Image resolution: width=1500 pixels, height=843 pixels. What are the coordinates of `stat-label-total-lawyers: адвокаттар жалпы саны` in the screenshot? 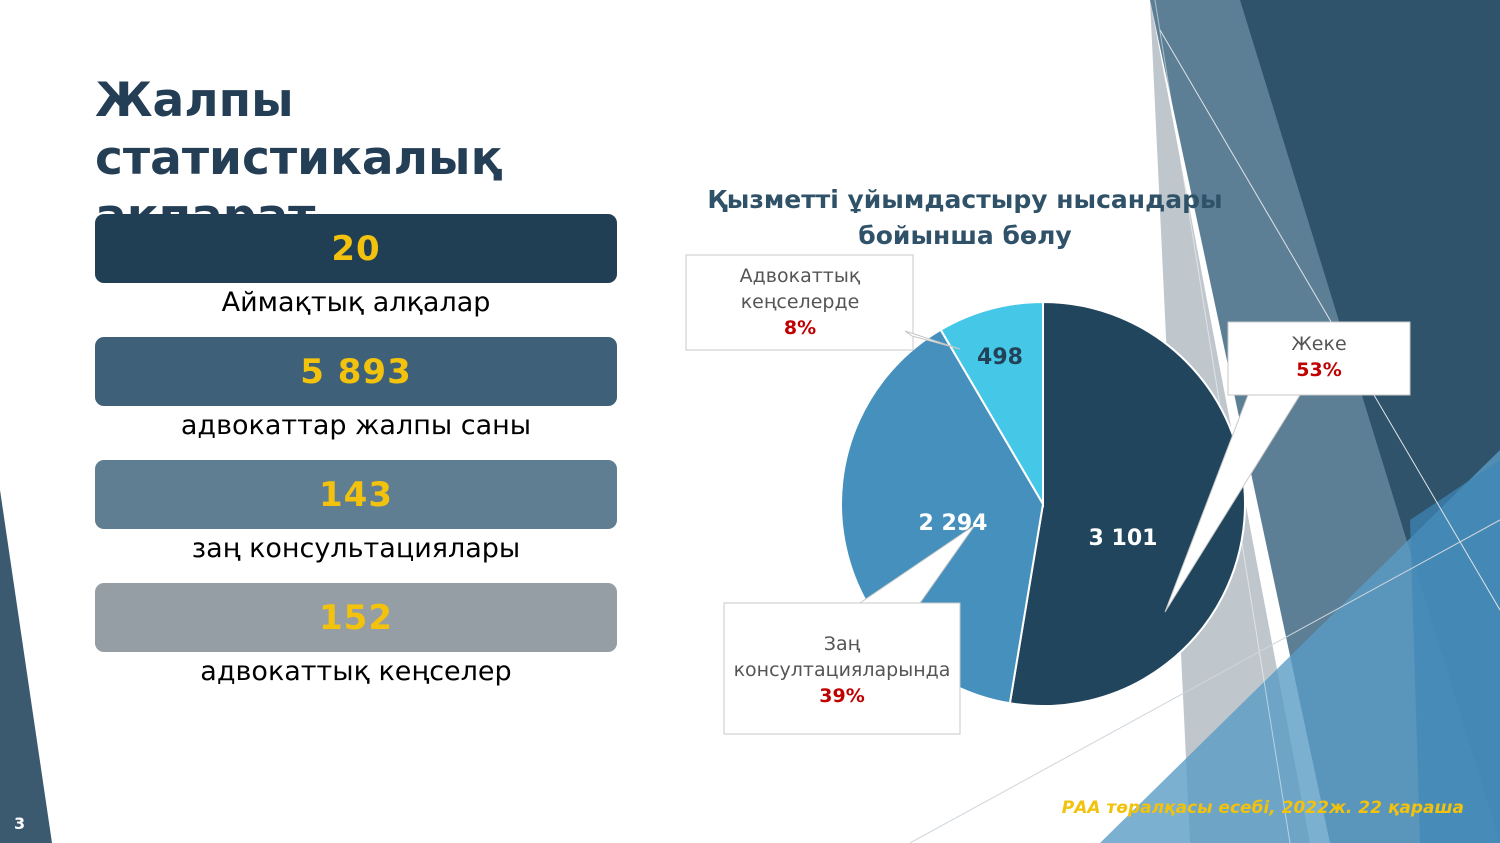 It's located at (356, 425).